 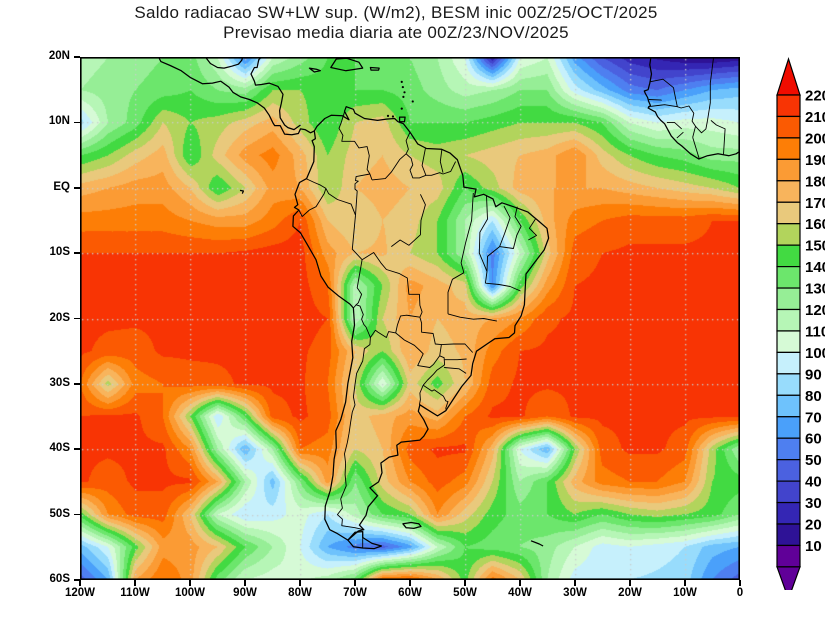 I want to click on x-axis-tick-label: 60W, so click(x=410, y=593).